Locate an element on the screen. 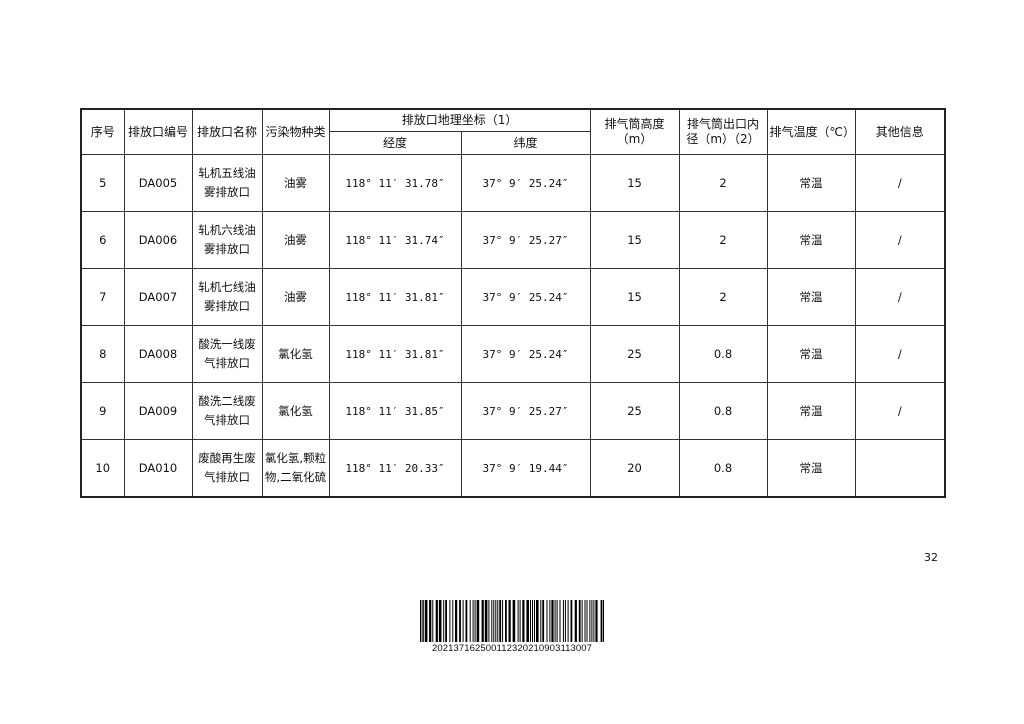 Image resolution: width=1024 pixels, height=724 pixels. header-longitude: 经度 is located at coordinates (395, 143).